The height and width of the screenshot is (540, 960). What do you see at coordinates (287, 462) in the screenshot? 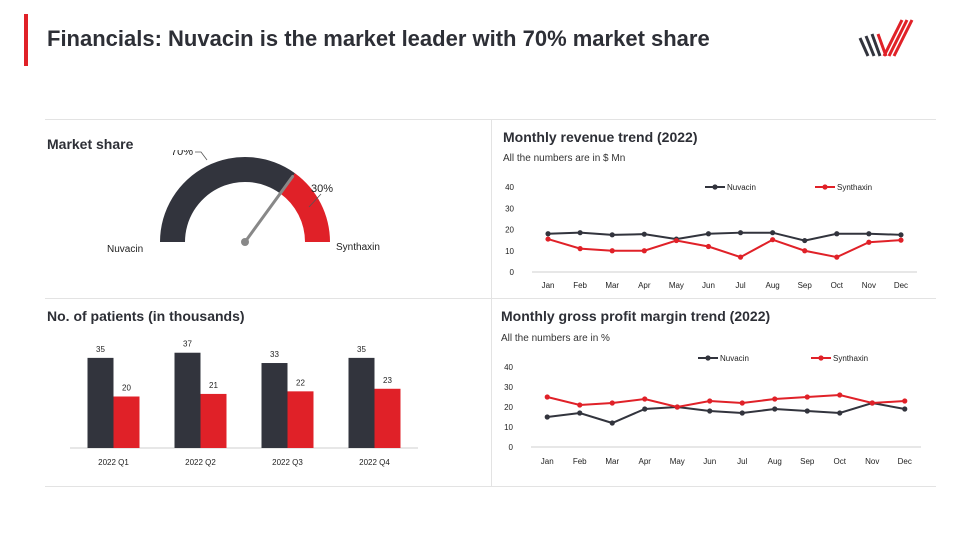
I see `x-tick-label: 2022 Q3` at bounding box center [287, 462].